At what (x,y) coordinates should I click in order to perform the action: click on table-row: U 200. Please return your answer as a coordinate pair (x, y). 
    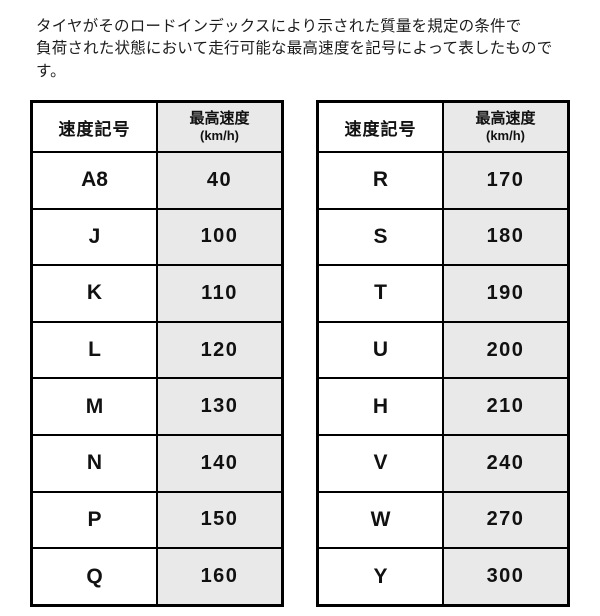
    Looking at the image, I should click on (443, 350).